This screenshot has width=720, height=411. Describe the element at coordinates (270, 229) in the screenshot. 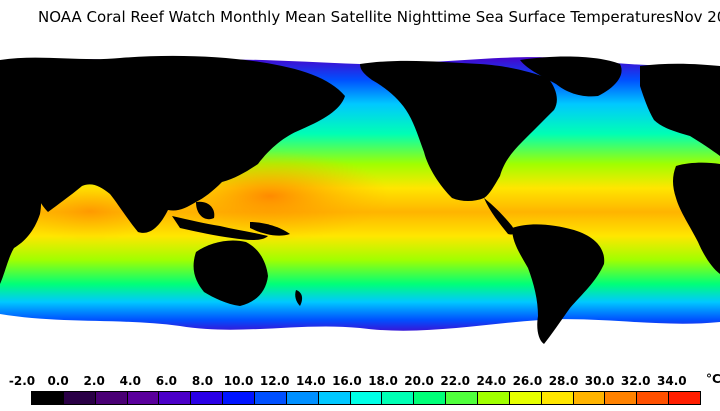

I see `landmass-new-guinea` at that location.